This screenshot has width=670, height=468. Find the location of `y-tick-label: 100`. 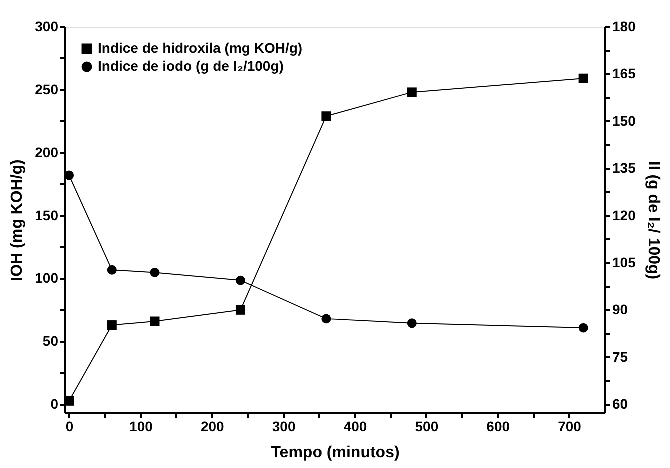

y-tick-label: 100 is located at coordinates (47, 278).